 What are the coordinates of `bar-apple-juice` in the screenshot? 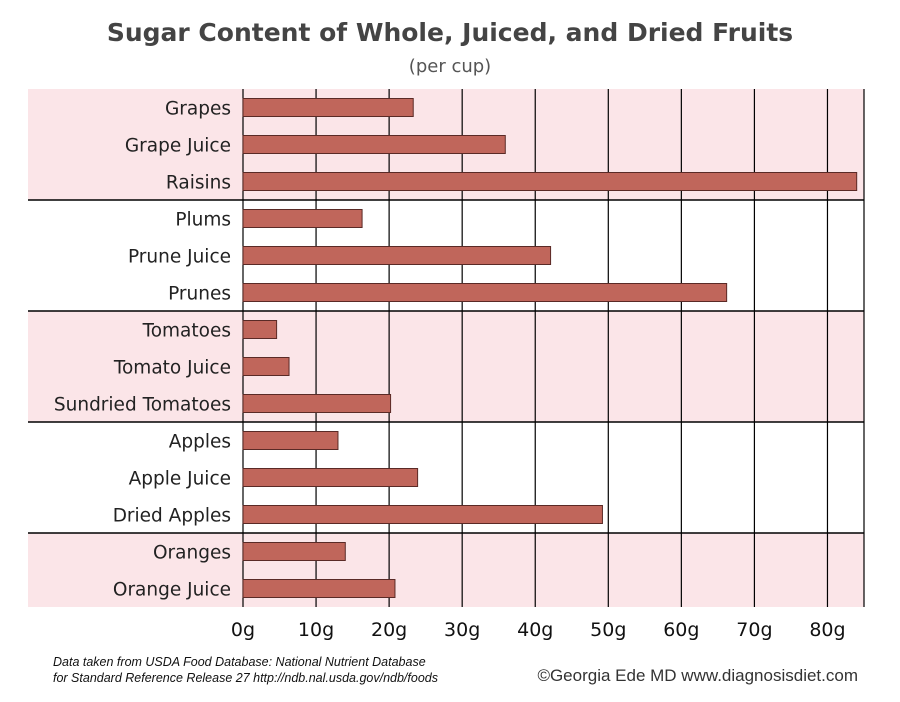 It's located at (330, 477).